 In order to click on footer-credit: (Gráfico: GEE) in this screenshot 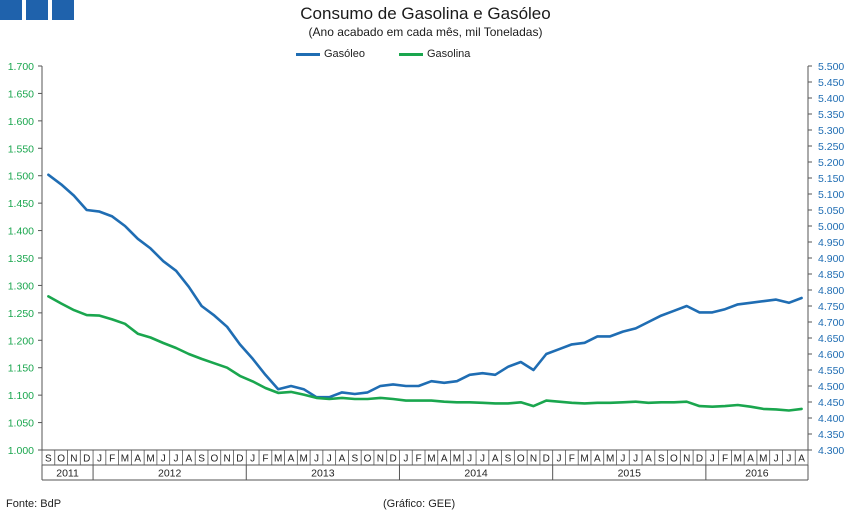, I will do `click(419, 504)`.